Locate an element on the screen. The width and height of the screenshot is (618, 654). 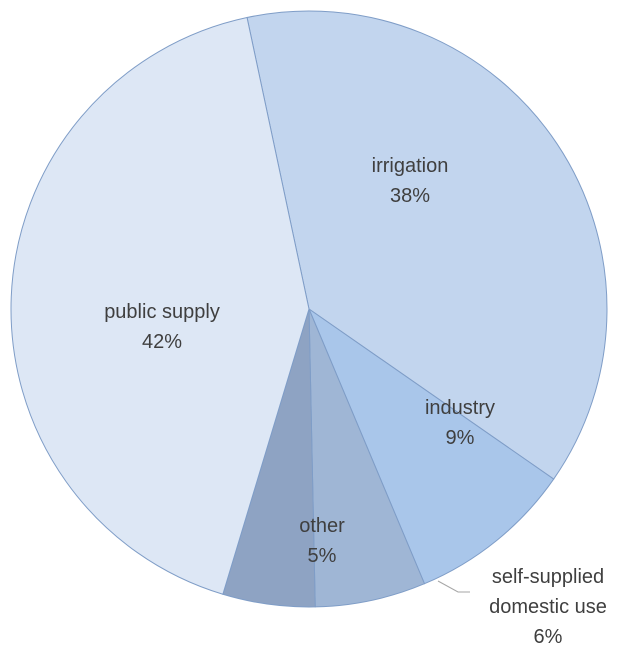
slice-value-label: 9% is located at coordinates (460, 438).